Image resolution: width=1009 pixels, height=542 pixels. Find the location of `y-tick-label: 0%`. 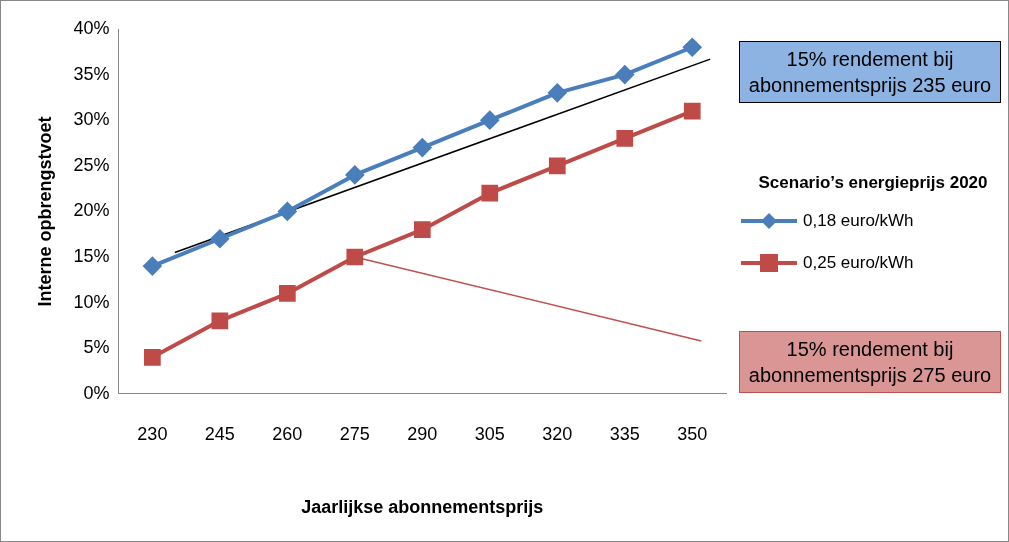

y-tick-label: 0% is located at coordinates (96, 392).